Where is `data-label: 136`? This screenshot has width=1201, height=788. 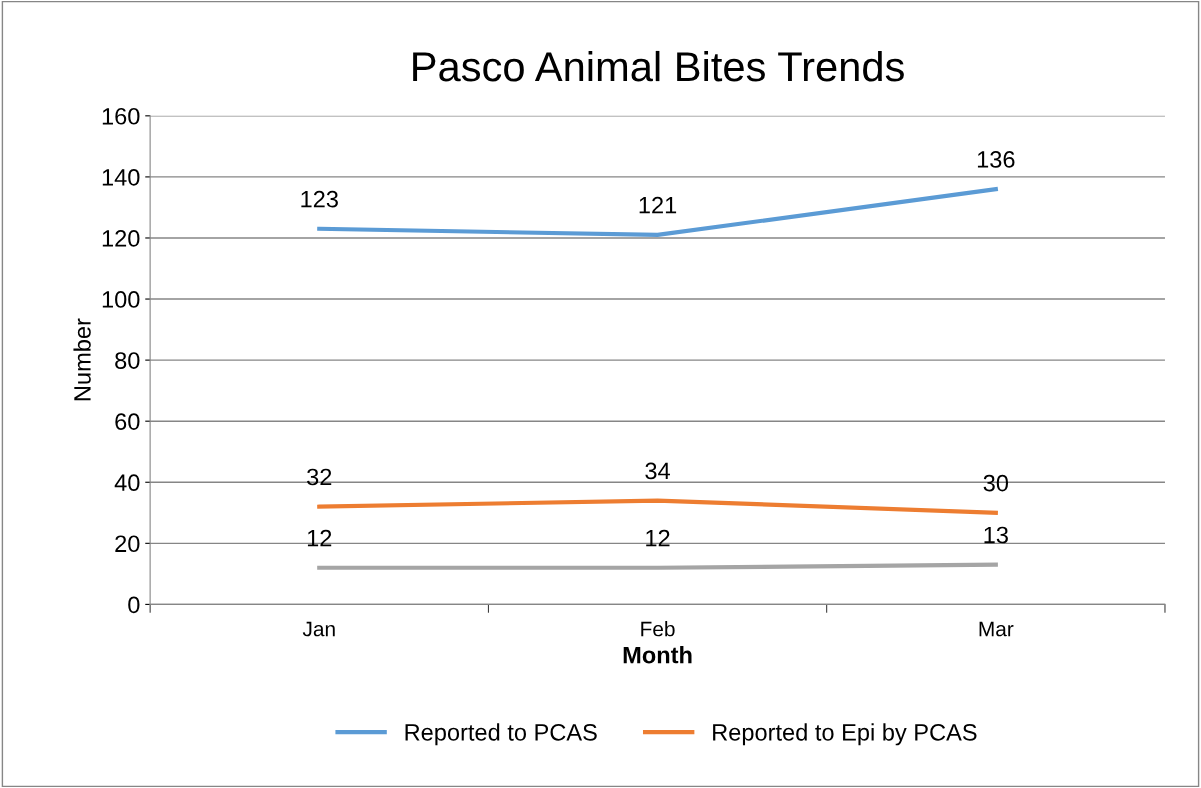 data-label: 136 is located at coordinates (996, 159).